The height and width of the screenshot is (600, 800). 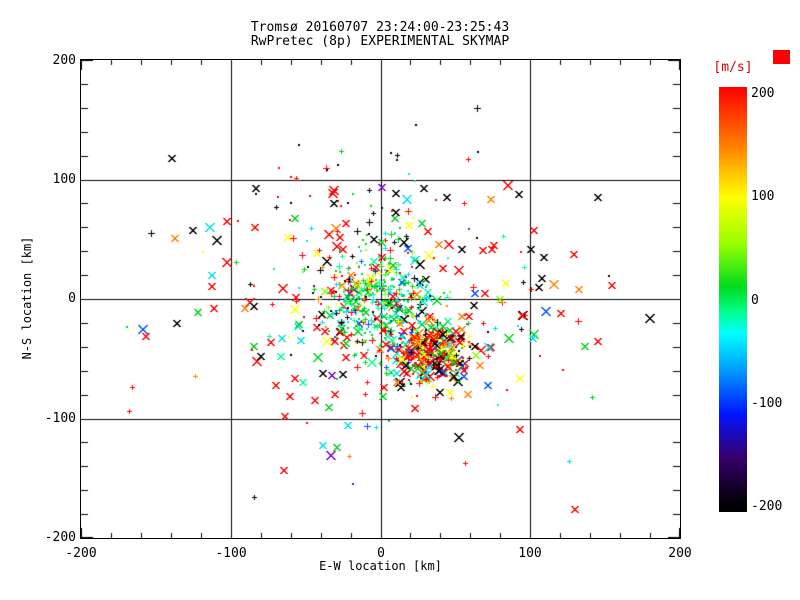 I want to click on y-axis-tick-label: 100, so click(x=64, y=179).